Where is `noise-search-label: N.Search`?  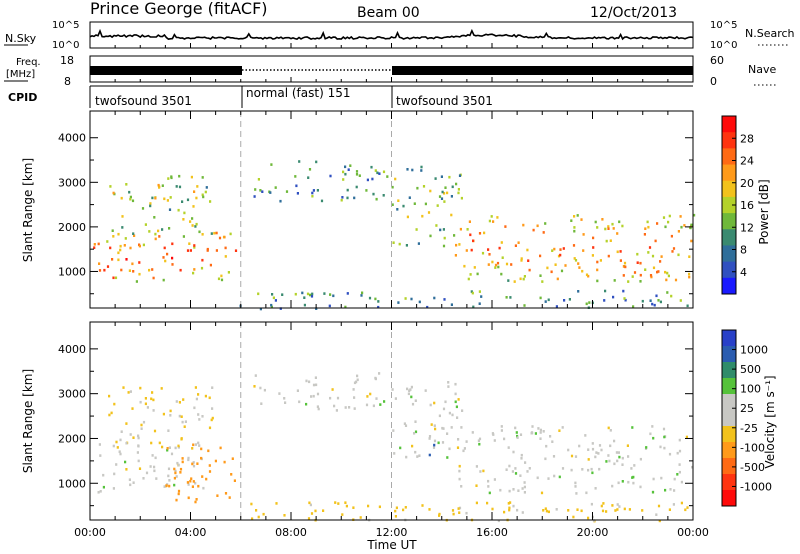 noise-search-label: N.Search is located at coordinates (770, 33).